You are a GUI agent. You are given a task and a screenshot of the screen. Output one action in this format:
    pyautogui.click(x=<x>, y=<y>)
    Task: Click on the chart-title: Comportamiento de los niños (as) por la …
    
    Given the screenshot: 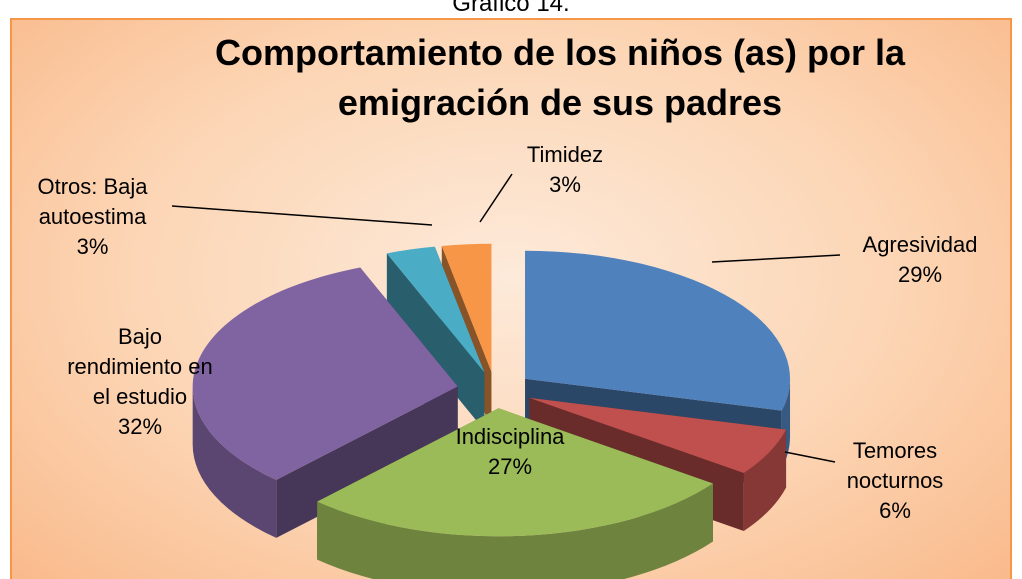 What is the action you would take?
    pyautogui.click(x=560, y=77)
    